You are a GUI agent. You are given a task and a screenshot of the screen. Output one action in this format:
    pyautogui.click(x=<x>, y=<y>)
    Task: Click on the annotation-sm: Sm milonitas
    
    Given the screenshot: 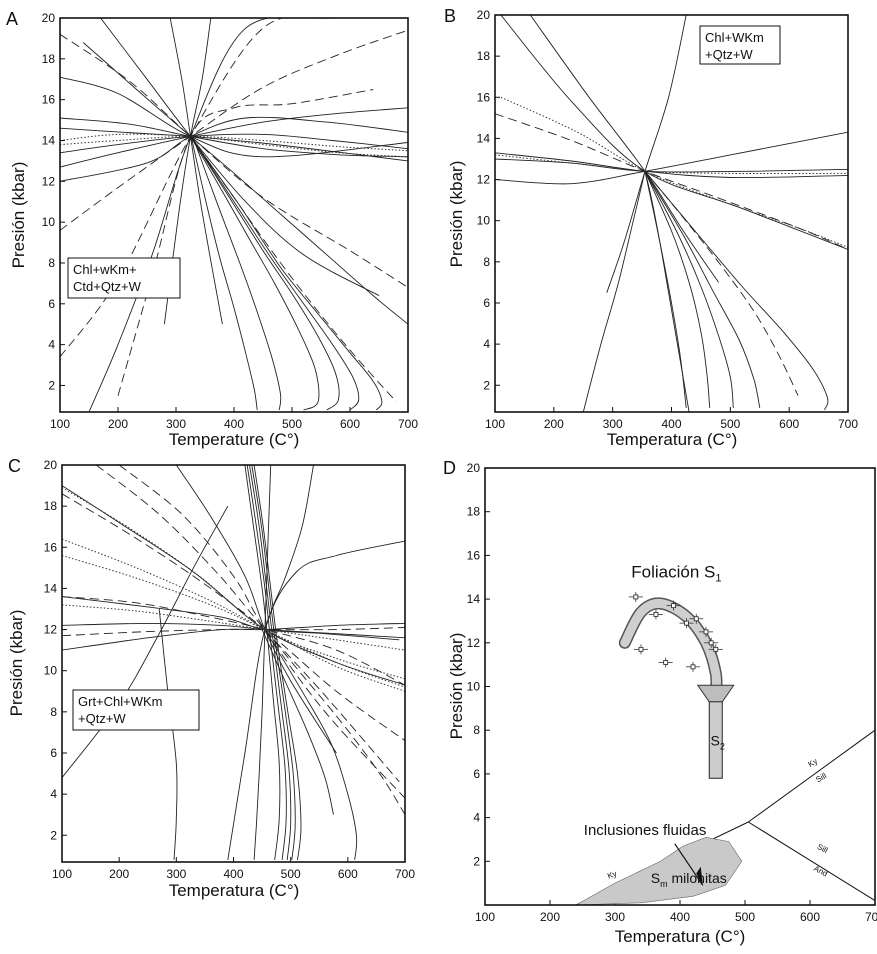 What is the action you would take?
    pyautogui.click(x=689, y=879)
    